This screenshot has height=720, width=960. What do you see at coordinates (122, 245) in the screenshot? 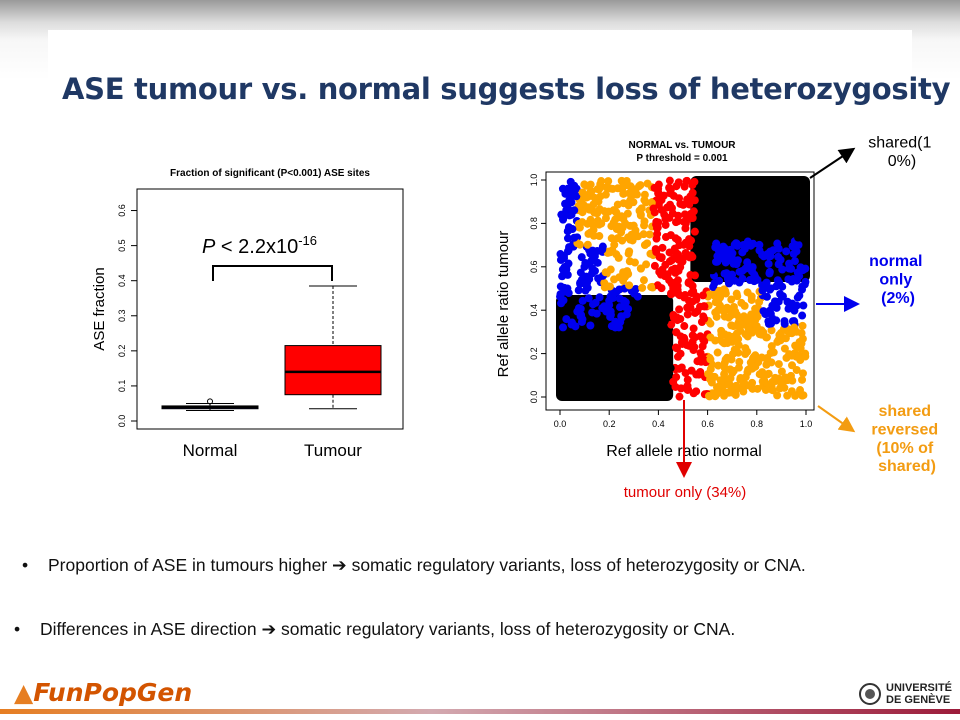
I see `y-tick-label: 0.5` at bounding box center [122, 245].